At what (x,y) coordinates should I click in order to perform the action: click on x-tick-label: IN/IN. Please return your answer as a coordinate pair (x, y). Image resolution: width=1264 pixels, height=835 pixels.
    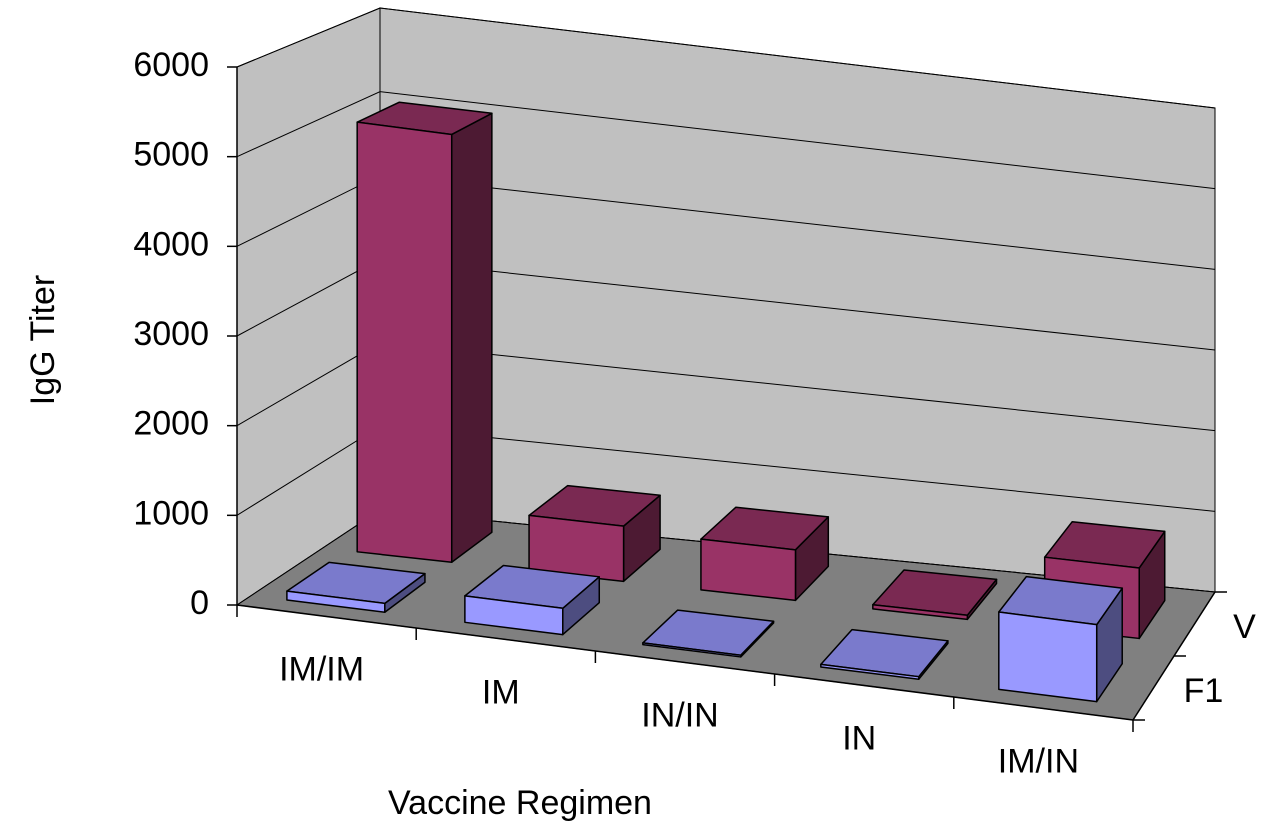
    Looking at the image, I should click on (679, 715).